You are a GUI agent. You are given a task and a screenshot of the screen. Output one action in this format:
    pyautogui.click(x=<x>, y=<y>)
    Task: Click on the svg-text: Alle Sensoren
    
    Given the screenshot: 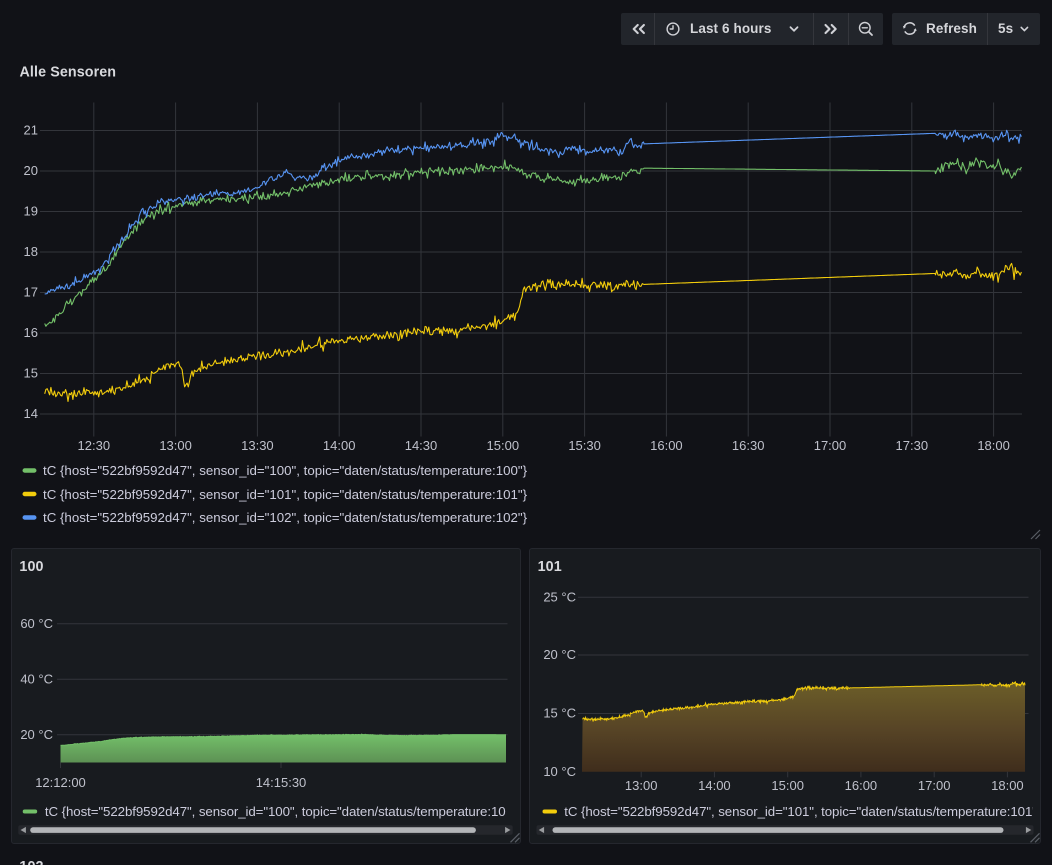 What is the action you would take?
    pyautogui.click(x=68, y=73)
    